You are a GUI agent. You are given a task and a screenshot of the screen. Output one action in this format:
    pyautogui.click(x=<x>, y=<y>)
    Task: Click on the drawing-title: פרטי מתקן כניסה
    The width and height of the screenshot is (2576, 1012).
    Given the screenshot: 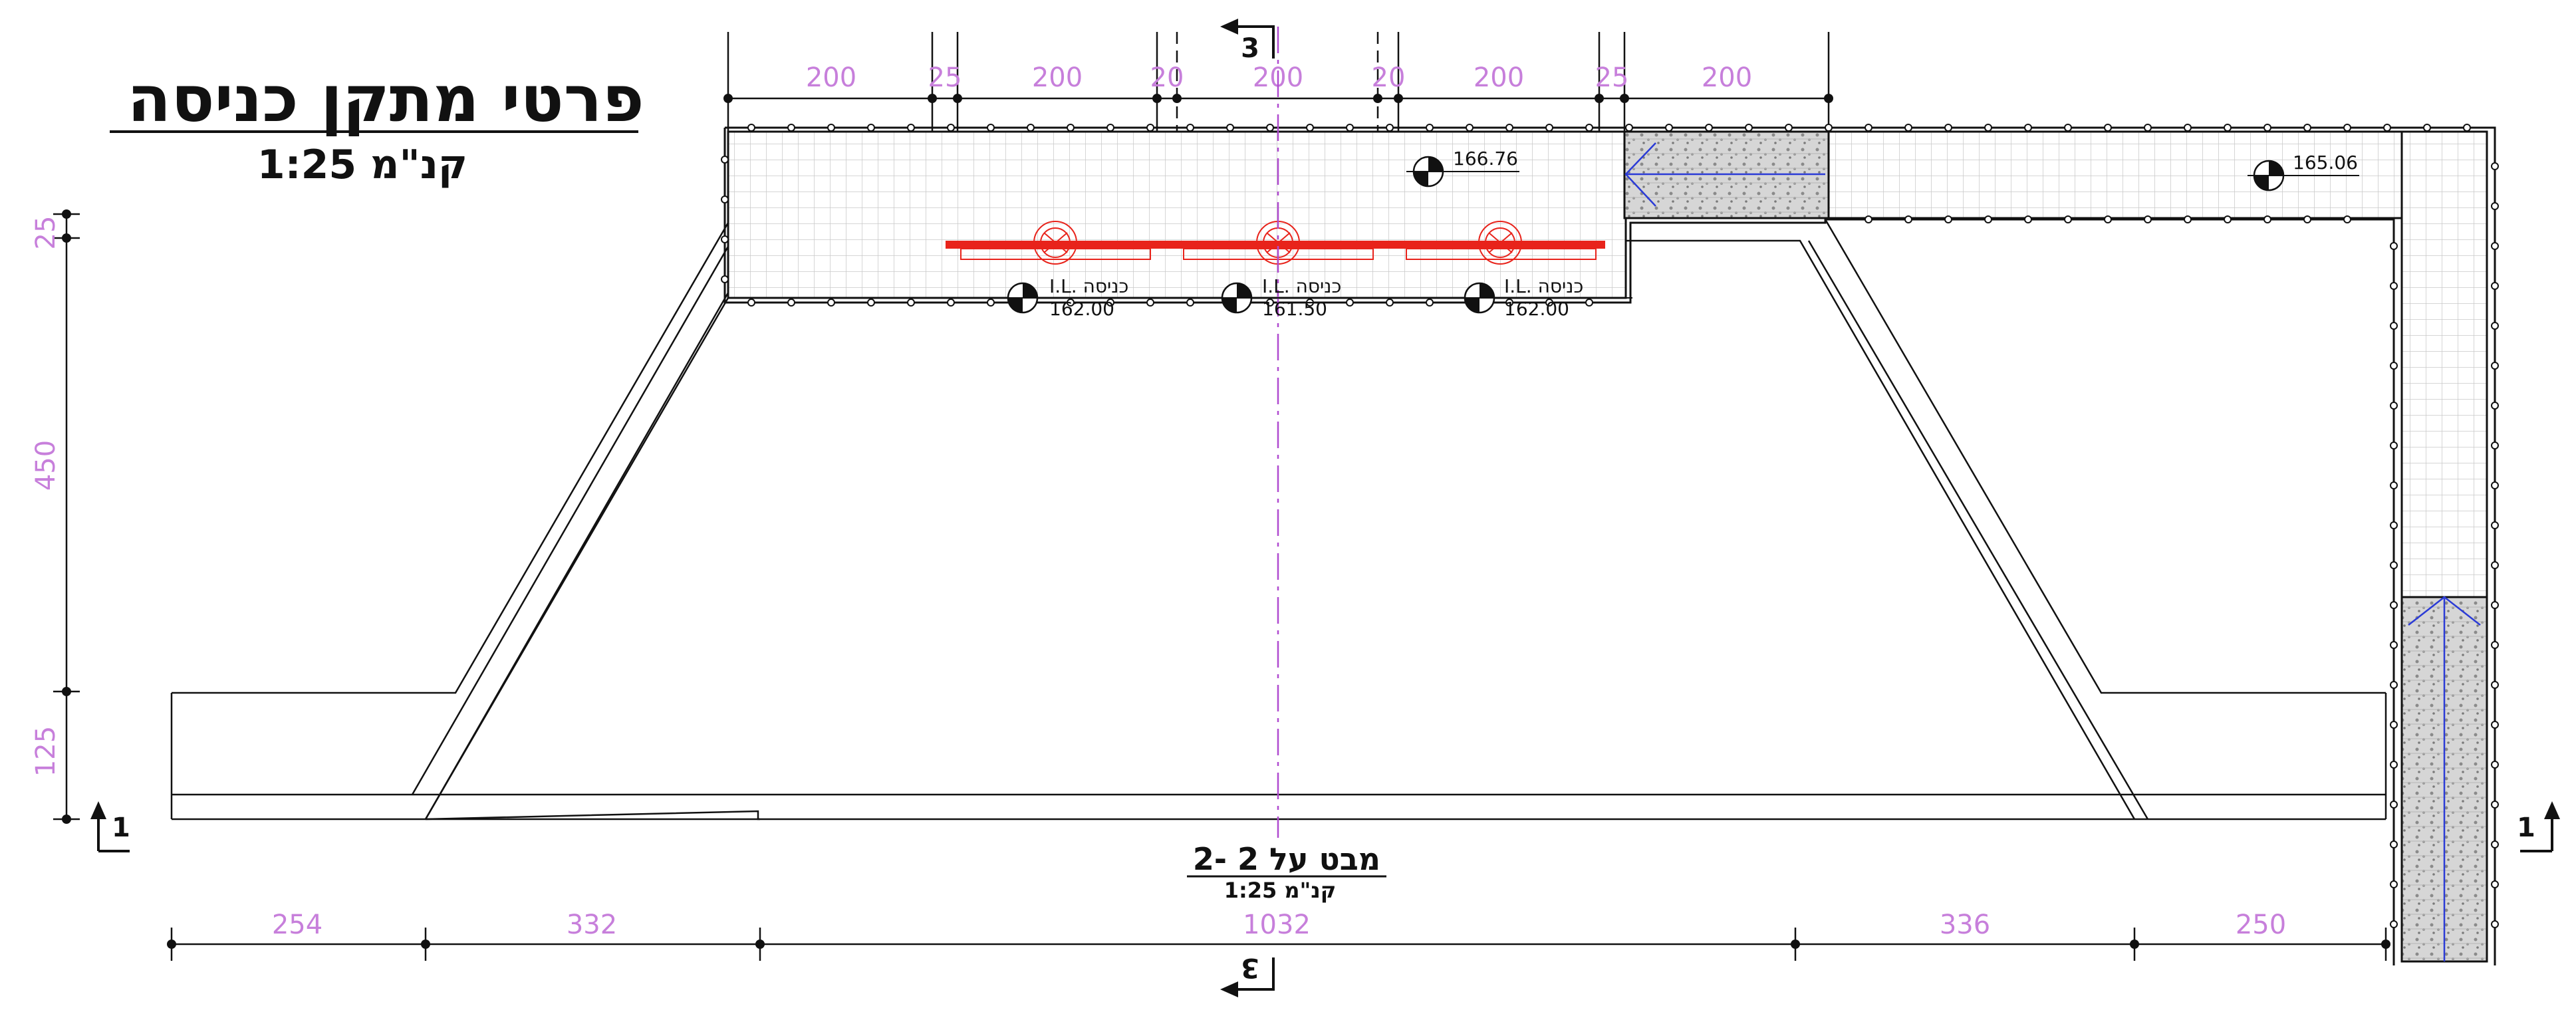 What is the action you would take?
    pyautogui.click(x=385, y=99)
    